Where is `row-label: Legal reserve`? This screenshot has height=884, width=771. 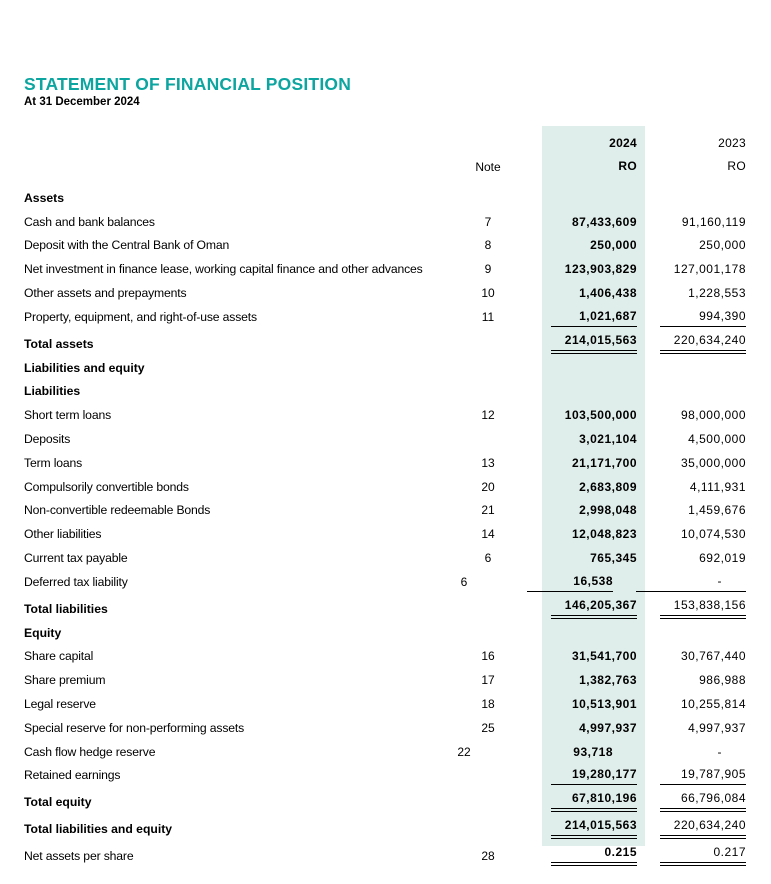 row-label: Legal reserve is located at coordinates (60, 703).